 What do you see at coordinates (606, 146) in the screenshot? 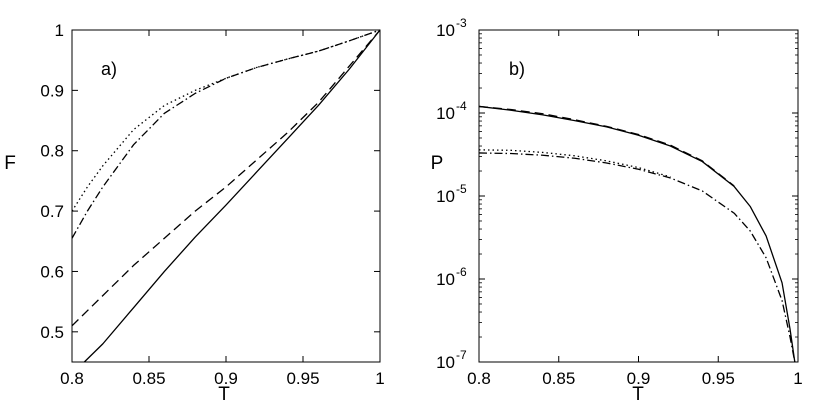
I see `series-line-dashed` at bounding box center [606, 146].